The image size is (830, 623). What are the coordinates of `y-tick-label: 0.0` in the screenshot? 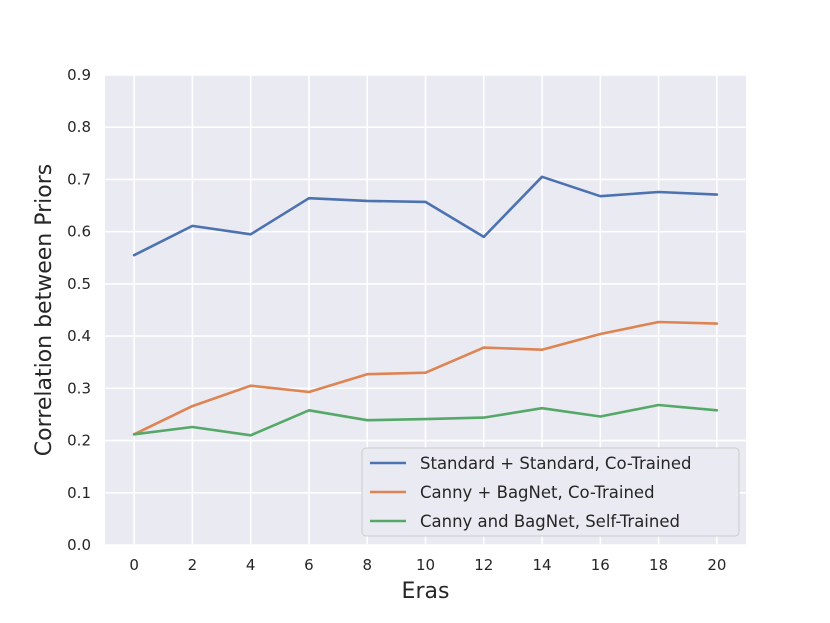 It's located at (79, 545).